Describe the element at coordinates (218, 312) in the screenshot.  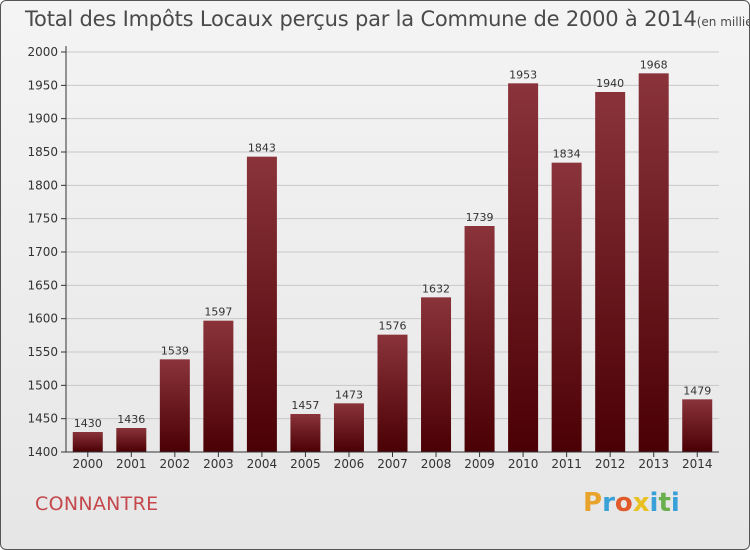
I see `data-label: 1597` at that location.